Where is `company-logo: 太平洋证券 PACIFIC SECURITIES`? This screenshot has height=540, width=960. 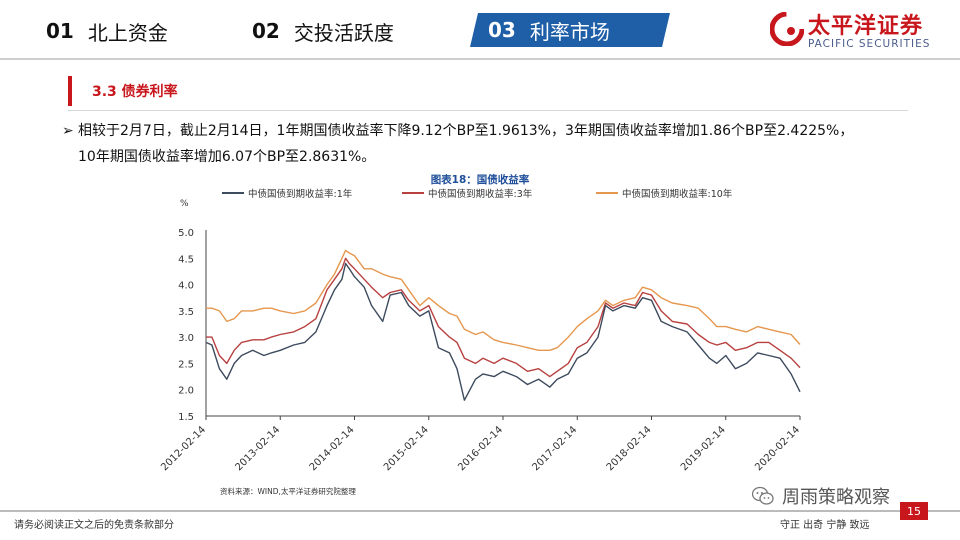
company-logo: 太平洋证券 PACIFIC SECURITIES is located at coordinates (863, 32).